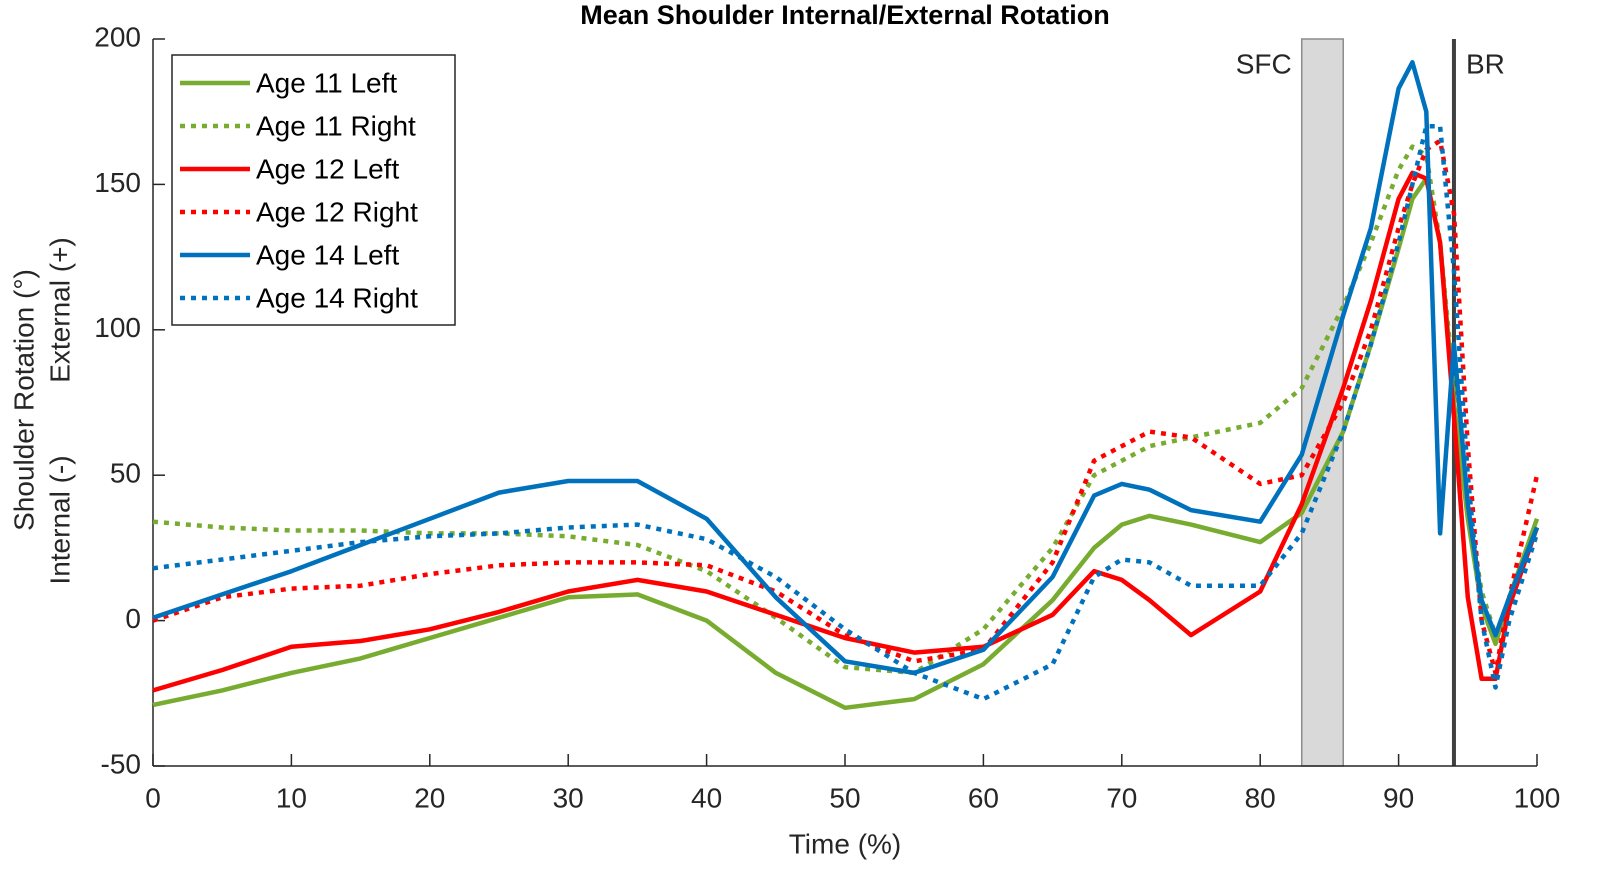  Describe the element at coordinates (125, 473) in the screenshot. I see `y-tick-label: 50` at that location.